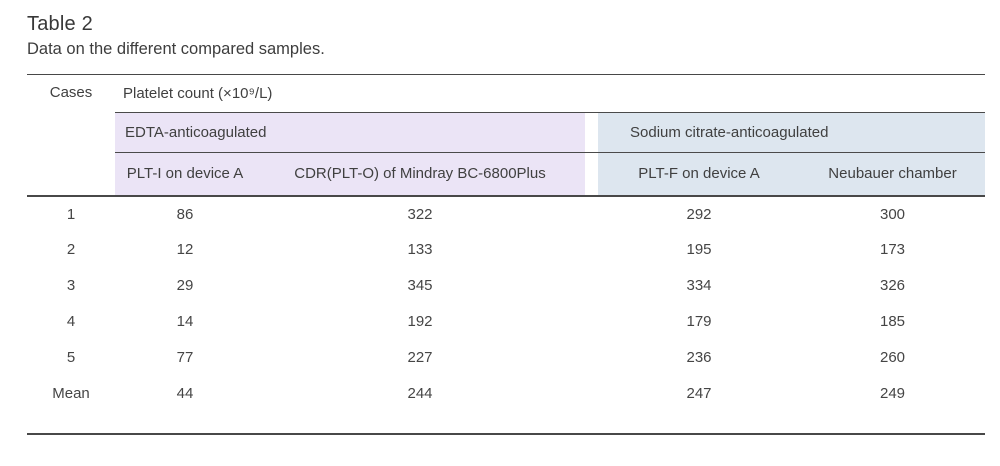 The image size is (1000, 466). I want to click on value-cell: 179, so click(699, 321).